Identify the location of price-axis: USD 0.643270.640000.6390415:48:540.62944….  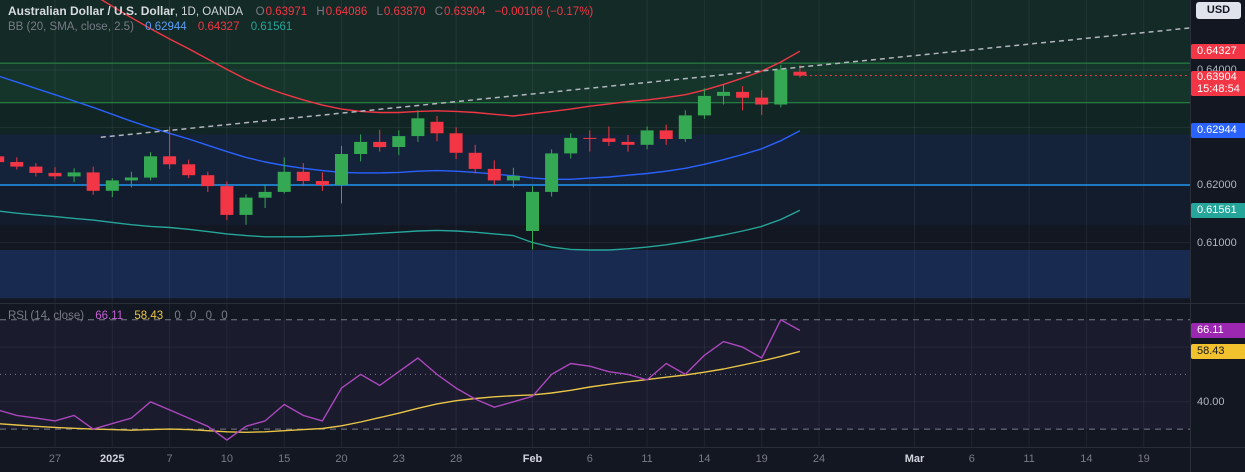
(1217, 236).